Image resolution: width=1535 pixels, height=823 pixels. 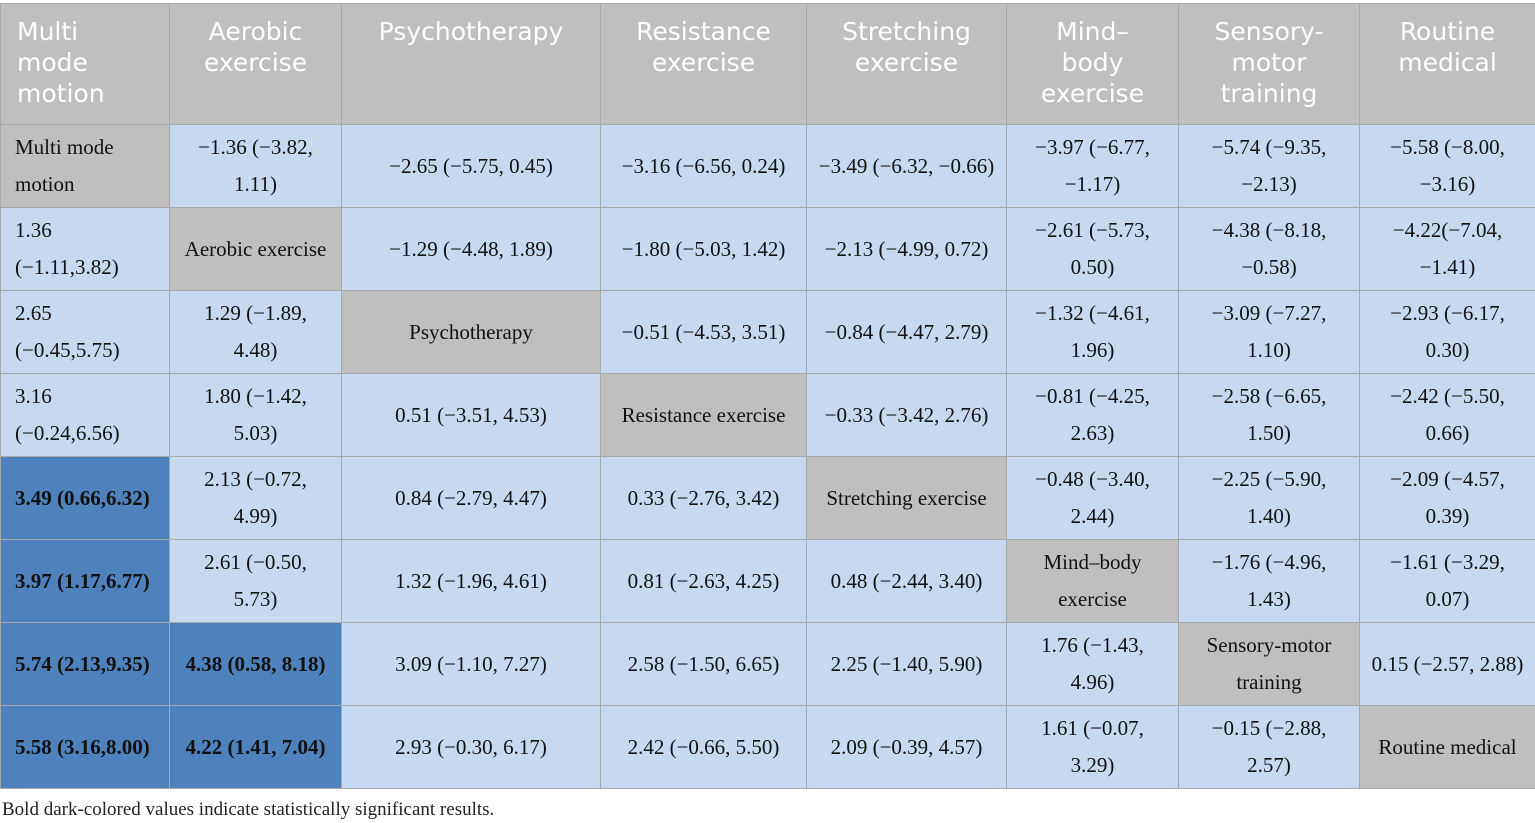 I want to click on table-cell: −1.80 (−5.03, 1.42), so click(x=704, y=249).